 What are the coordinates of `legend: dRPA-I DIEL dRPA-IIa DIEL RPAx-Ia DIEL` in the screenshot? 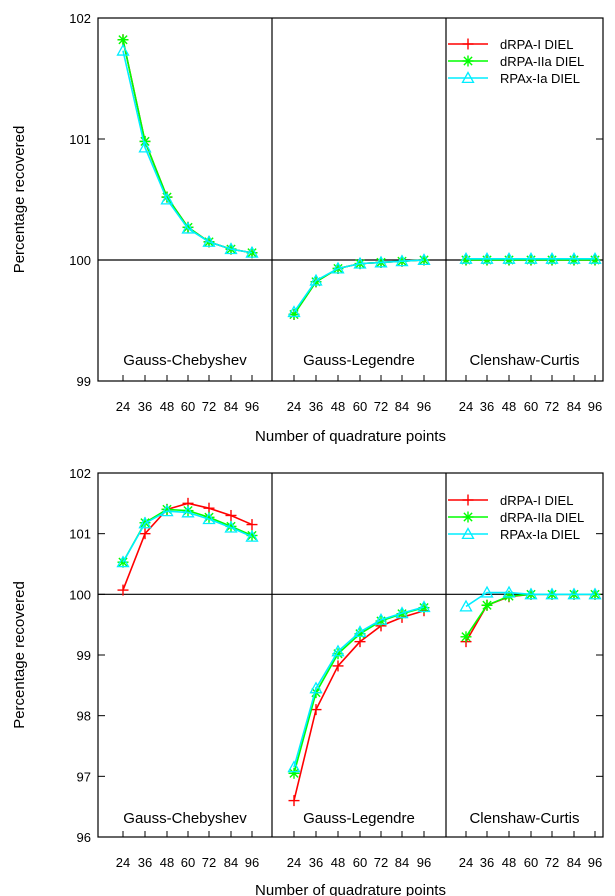 It's located at (516, 61).